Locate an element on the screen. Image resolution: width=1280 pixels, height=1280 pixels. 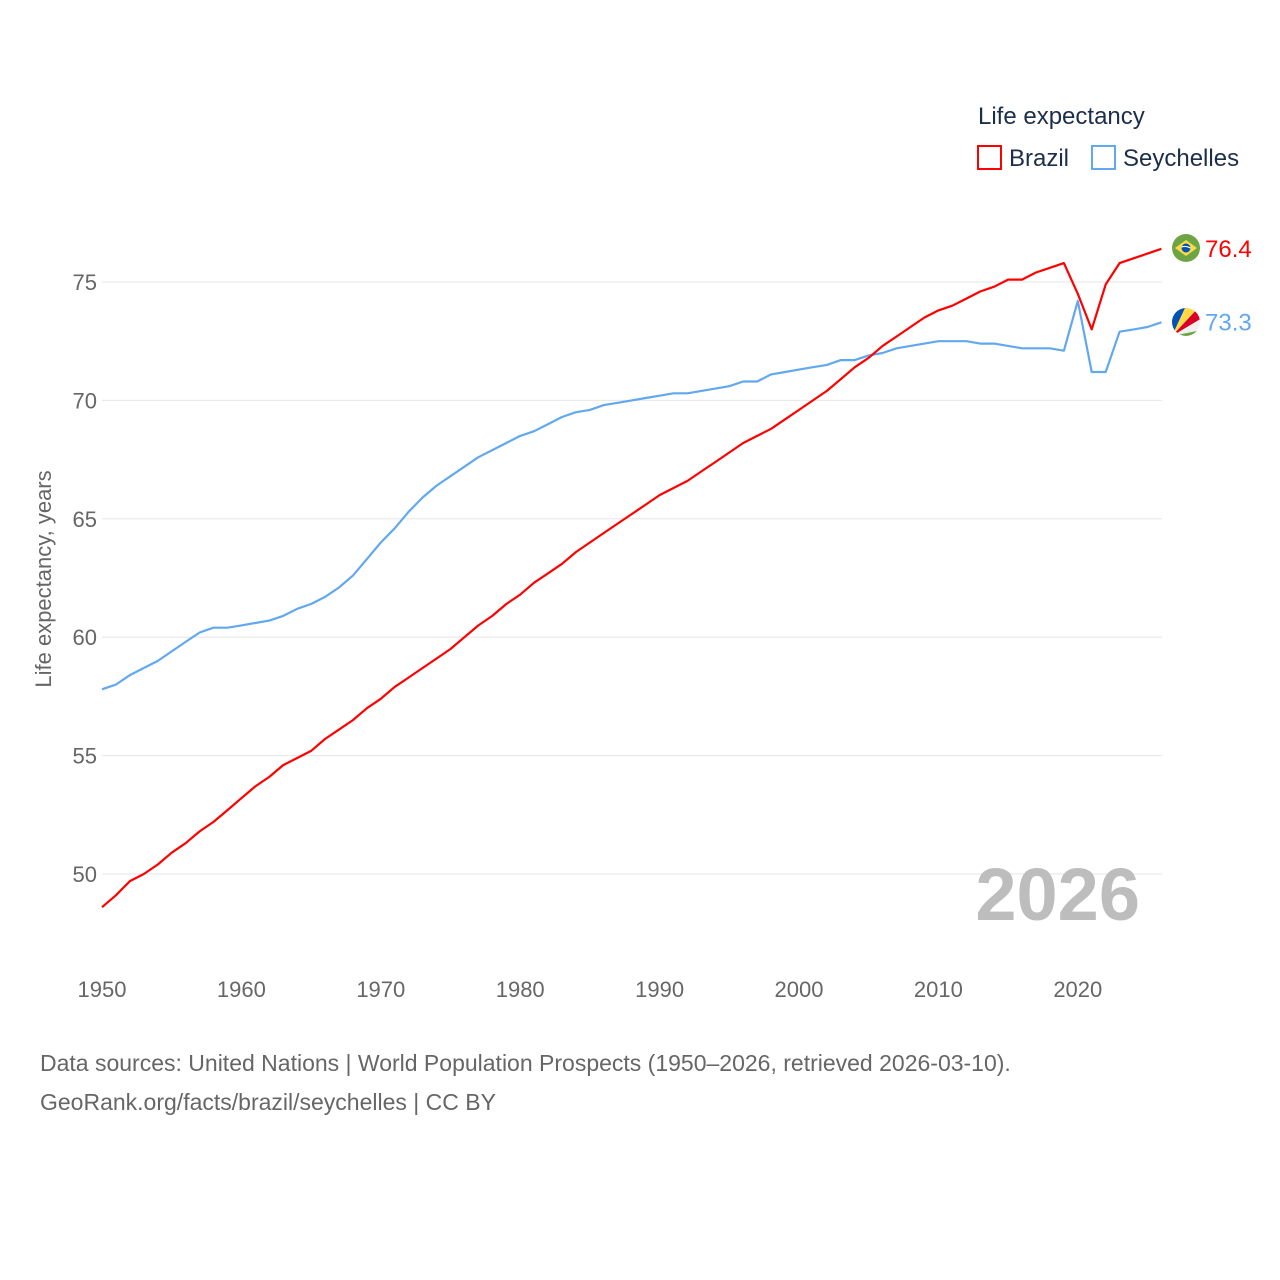
y-axis-label: Life expectancy, years is located at coordinates (43, 578).